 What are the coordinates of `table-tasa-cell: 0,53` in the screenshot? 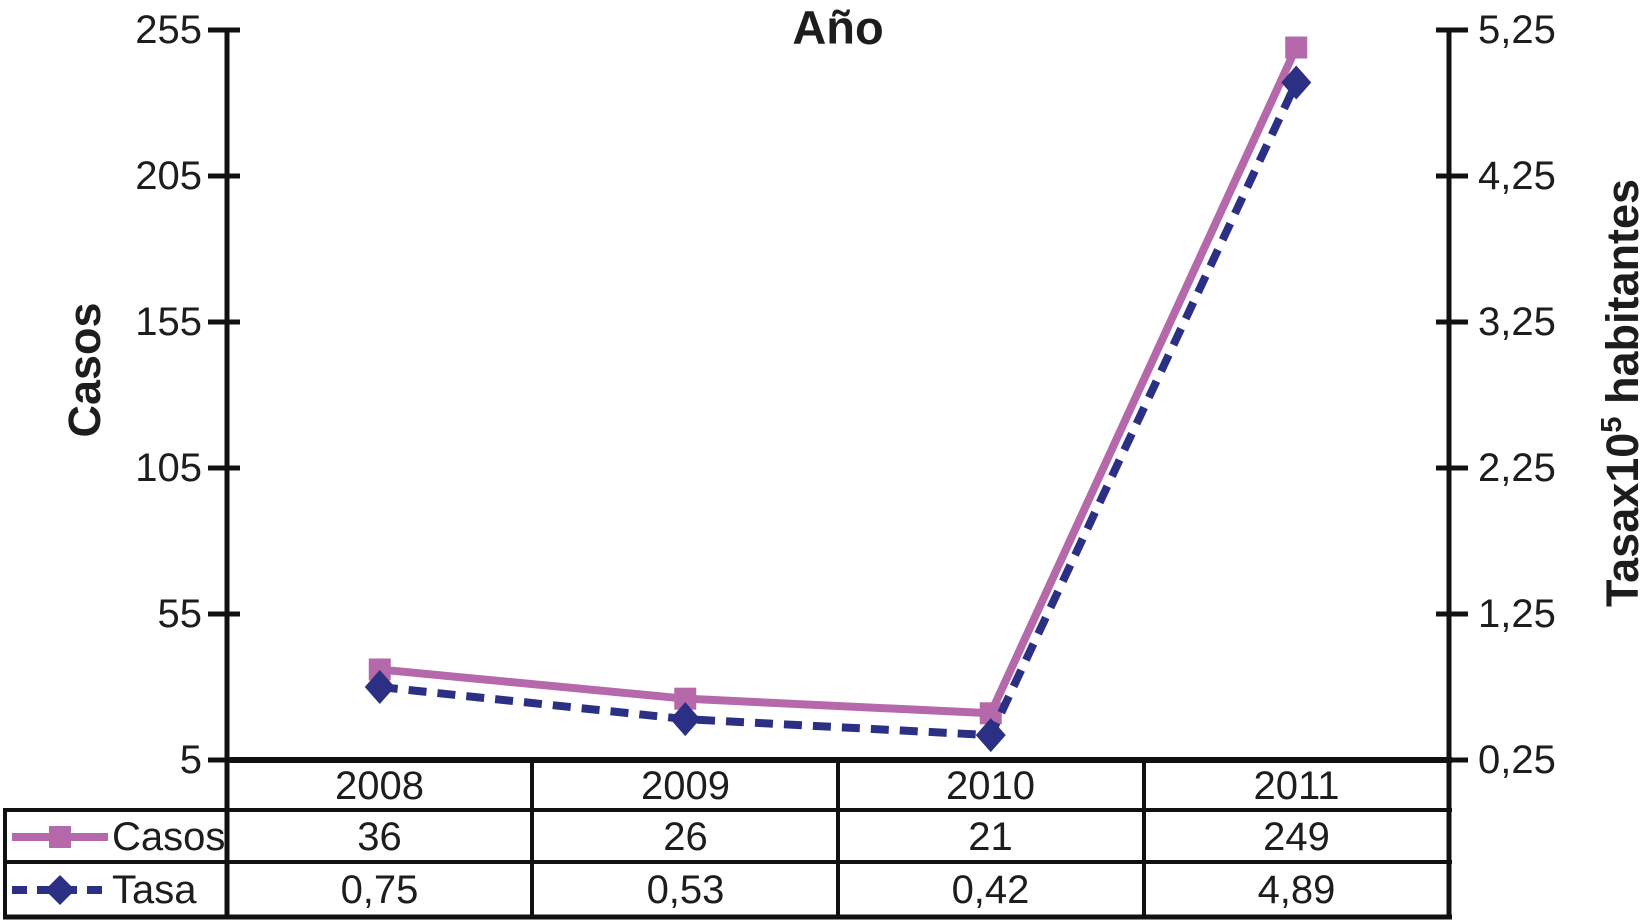 It's located at (685, 890).